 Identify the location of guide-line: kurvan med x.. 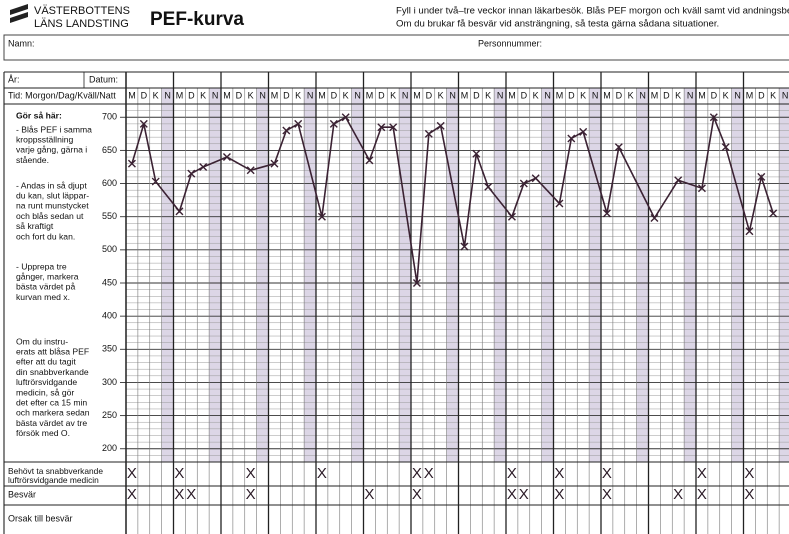
(43, 297).